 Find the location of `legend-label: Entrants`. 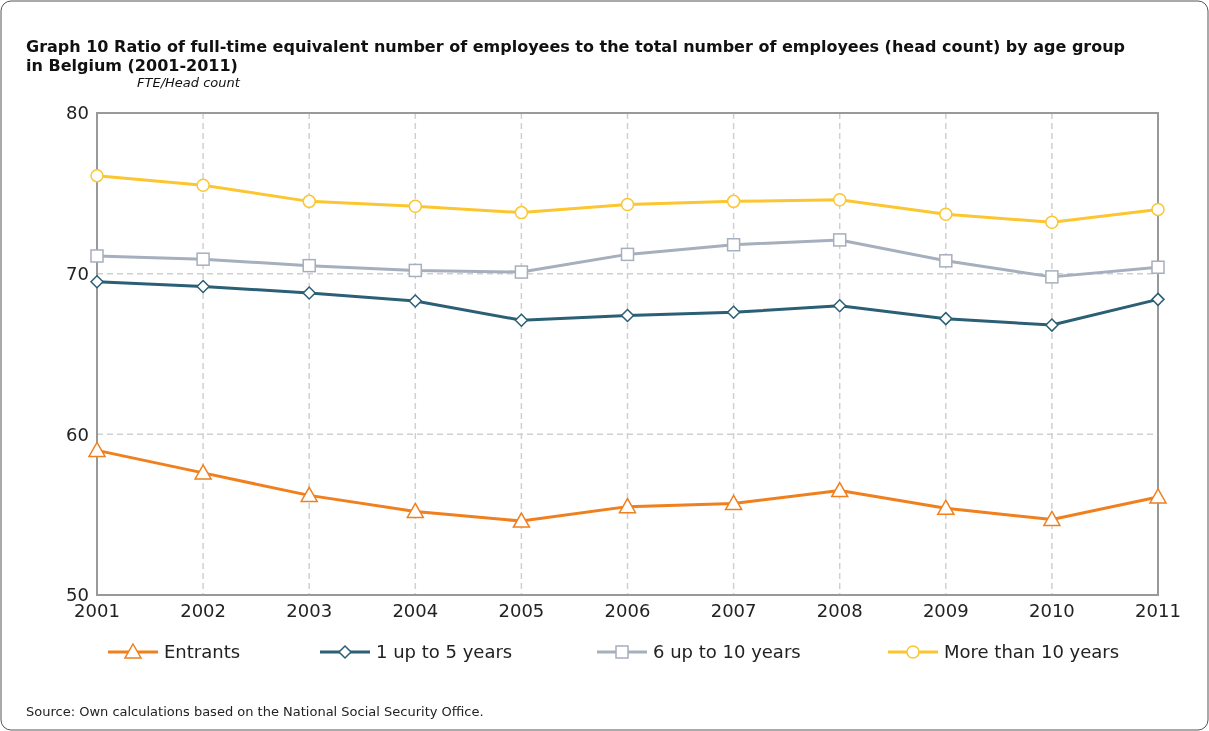

legend-label: Entrants is located at coordinates (202, 652).